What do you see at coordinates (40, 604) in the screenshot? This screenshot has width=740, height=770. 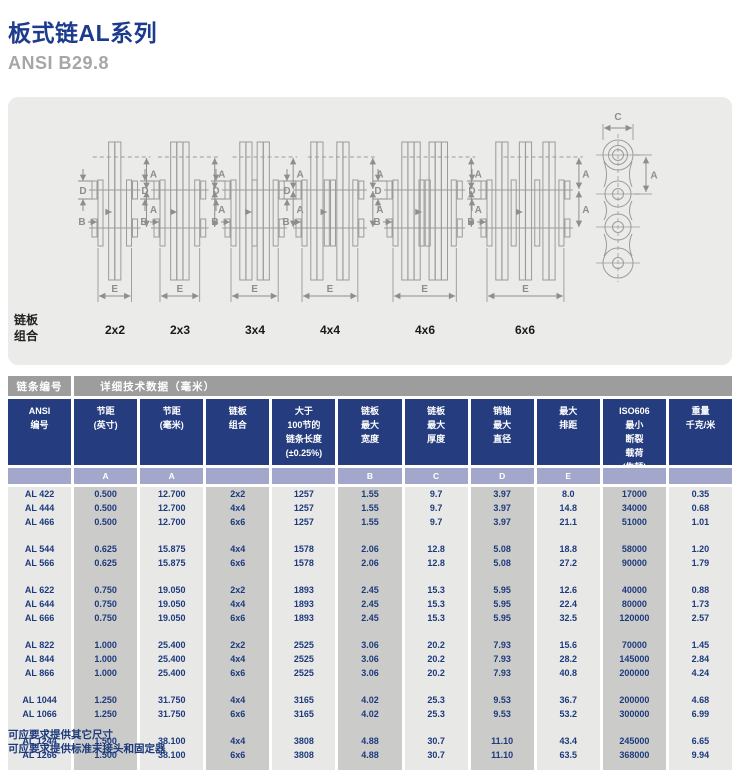 I see `table-cell: AL 644` at bounding box center [40, 604].